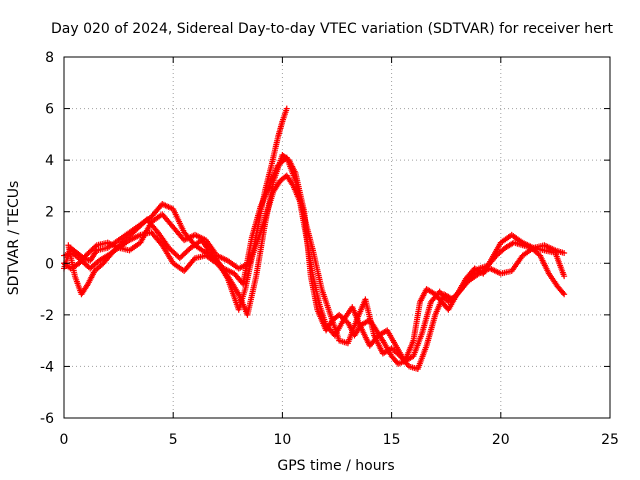 The image size is (640, 480). I want to click on y-tick-label: 6, so click(49, 110).